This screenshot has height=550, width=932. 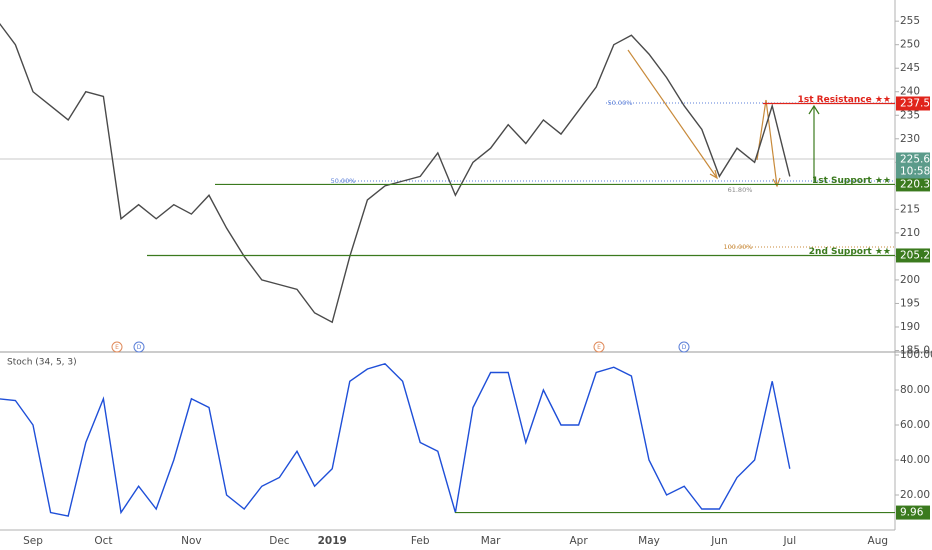 I want to click on x-tick-label: Mar, so click(x=491, y=541).